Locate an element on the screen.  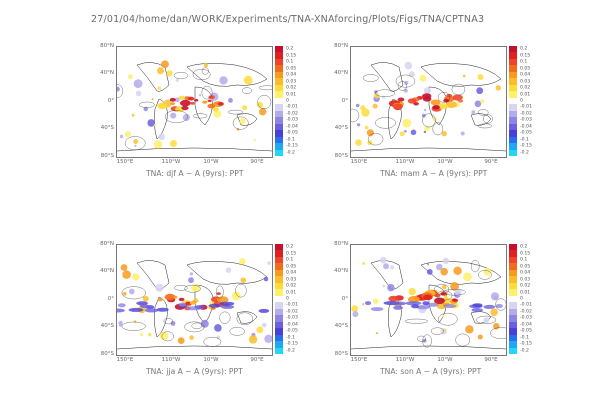
lon-label: 110°W is located at coordinates (171, 360).